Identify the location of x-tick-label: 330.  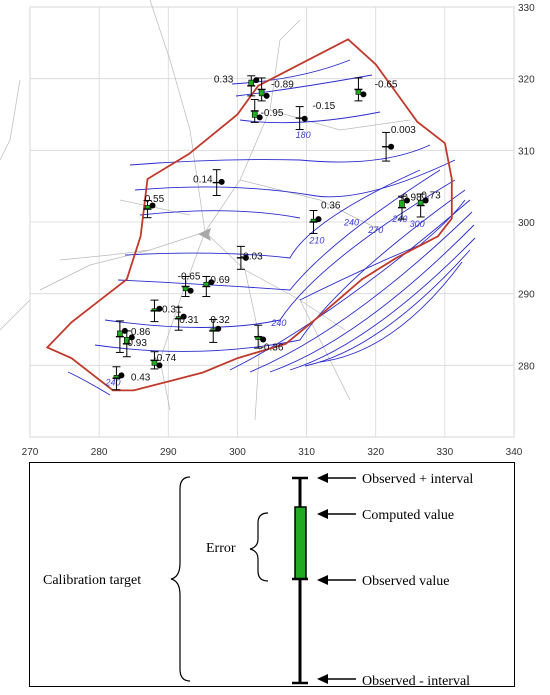
(445, 452).